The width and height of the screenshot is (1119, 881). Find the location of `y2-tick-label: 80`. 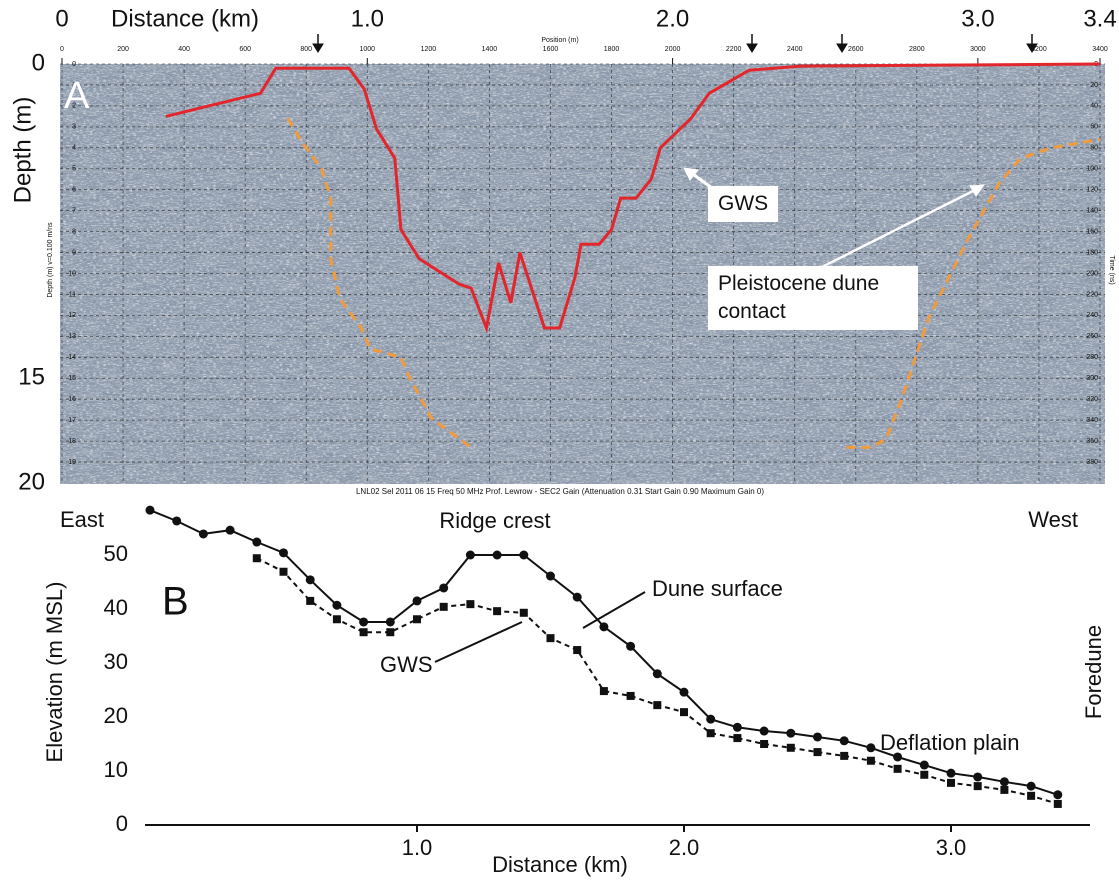

y2-tick-label: 80 is located at coordinates (1094, 148).